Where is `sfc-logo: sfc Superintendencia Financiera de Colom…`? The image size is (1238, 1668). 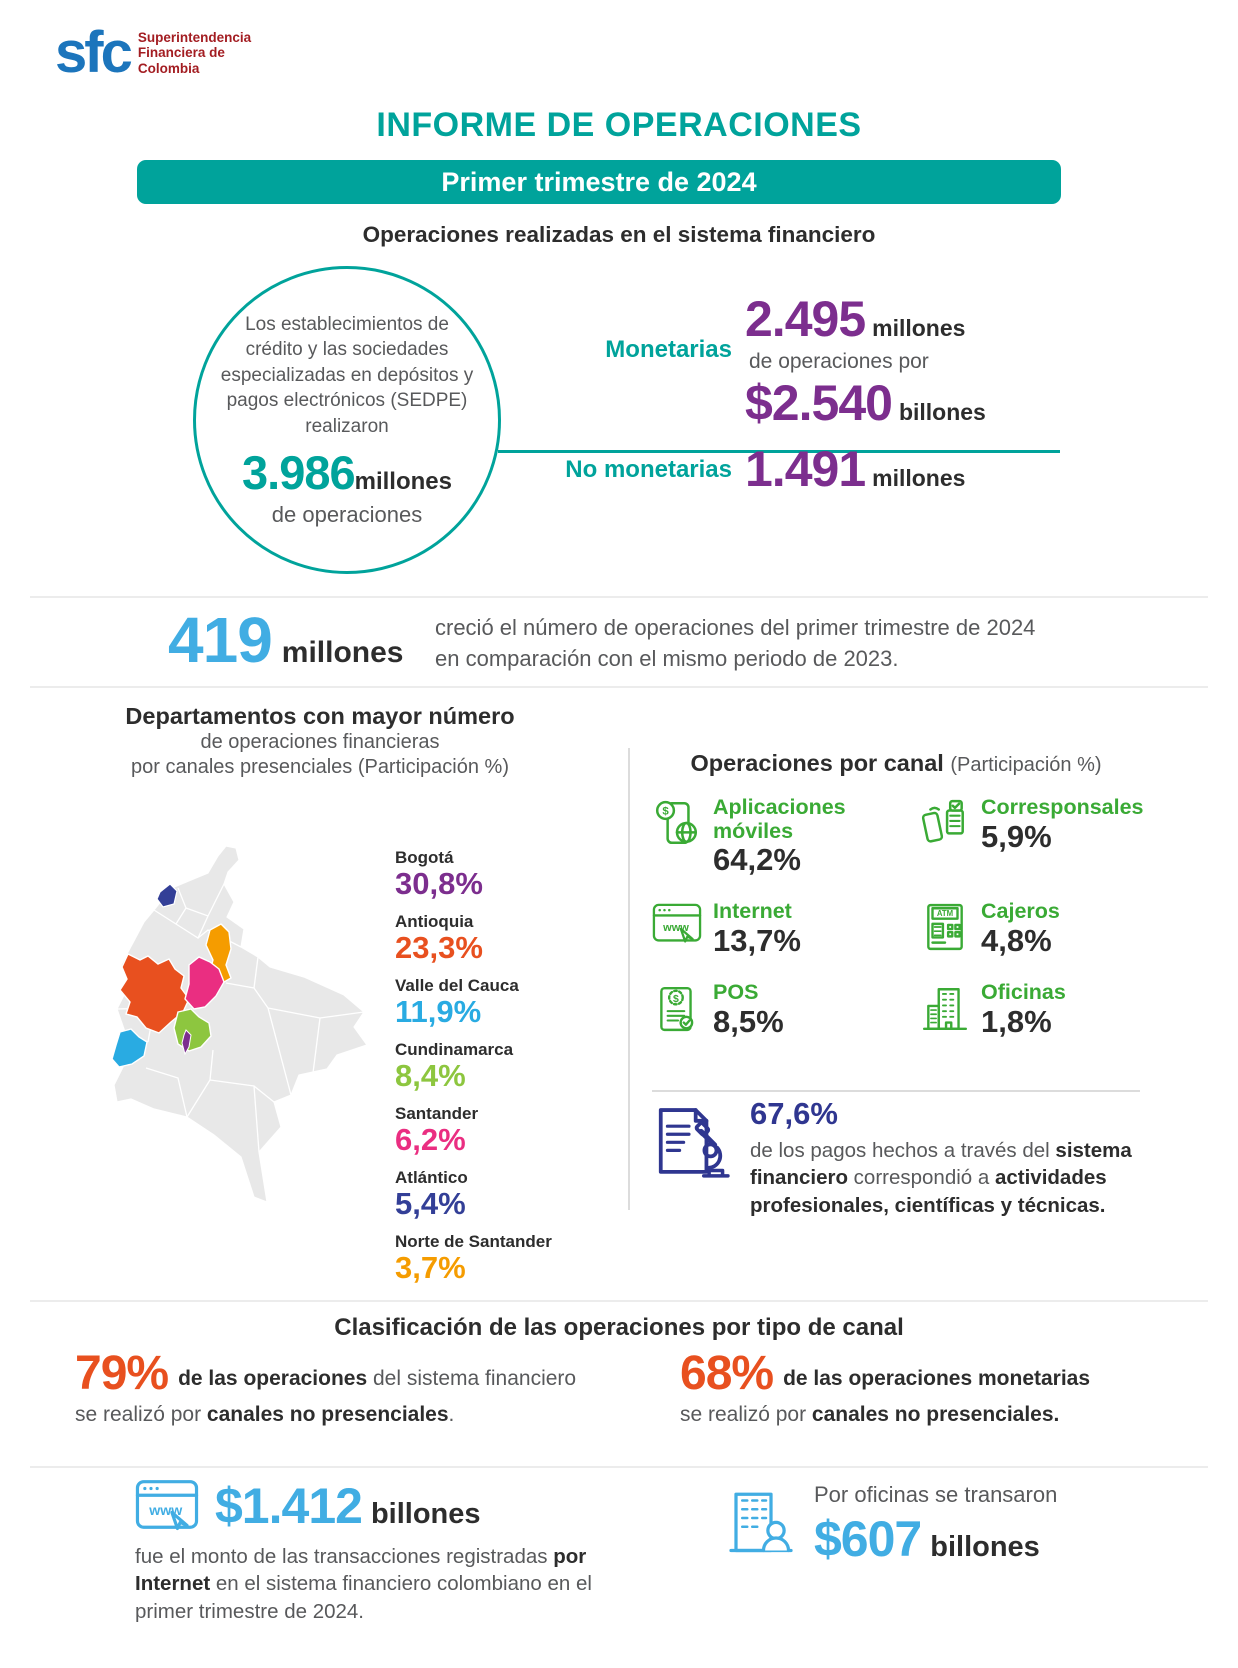
sfc-logo: sfc Superintendencia Financiera de Colom… is located at coordinates (156, 53).